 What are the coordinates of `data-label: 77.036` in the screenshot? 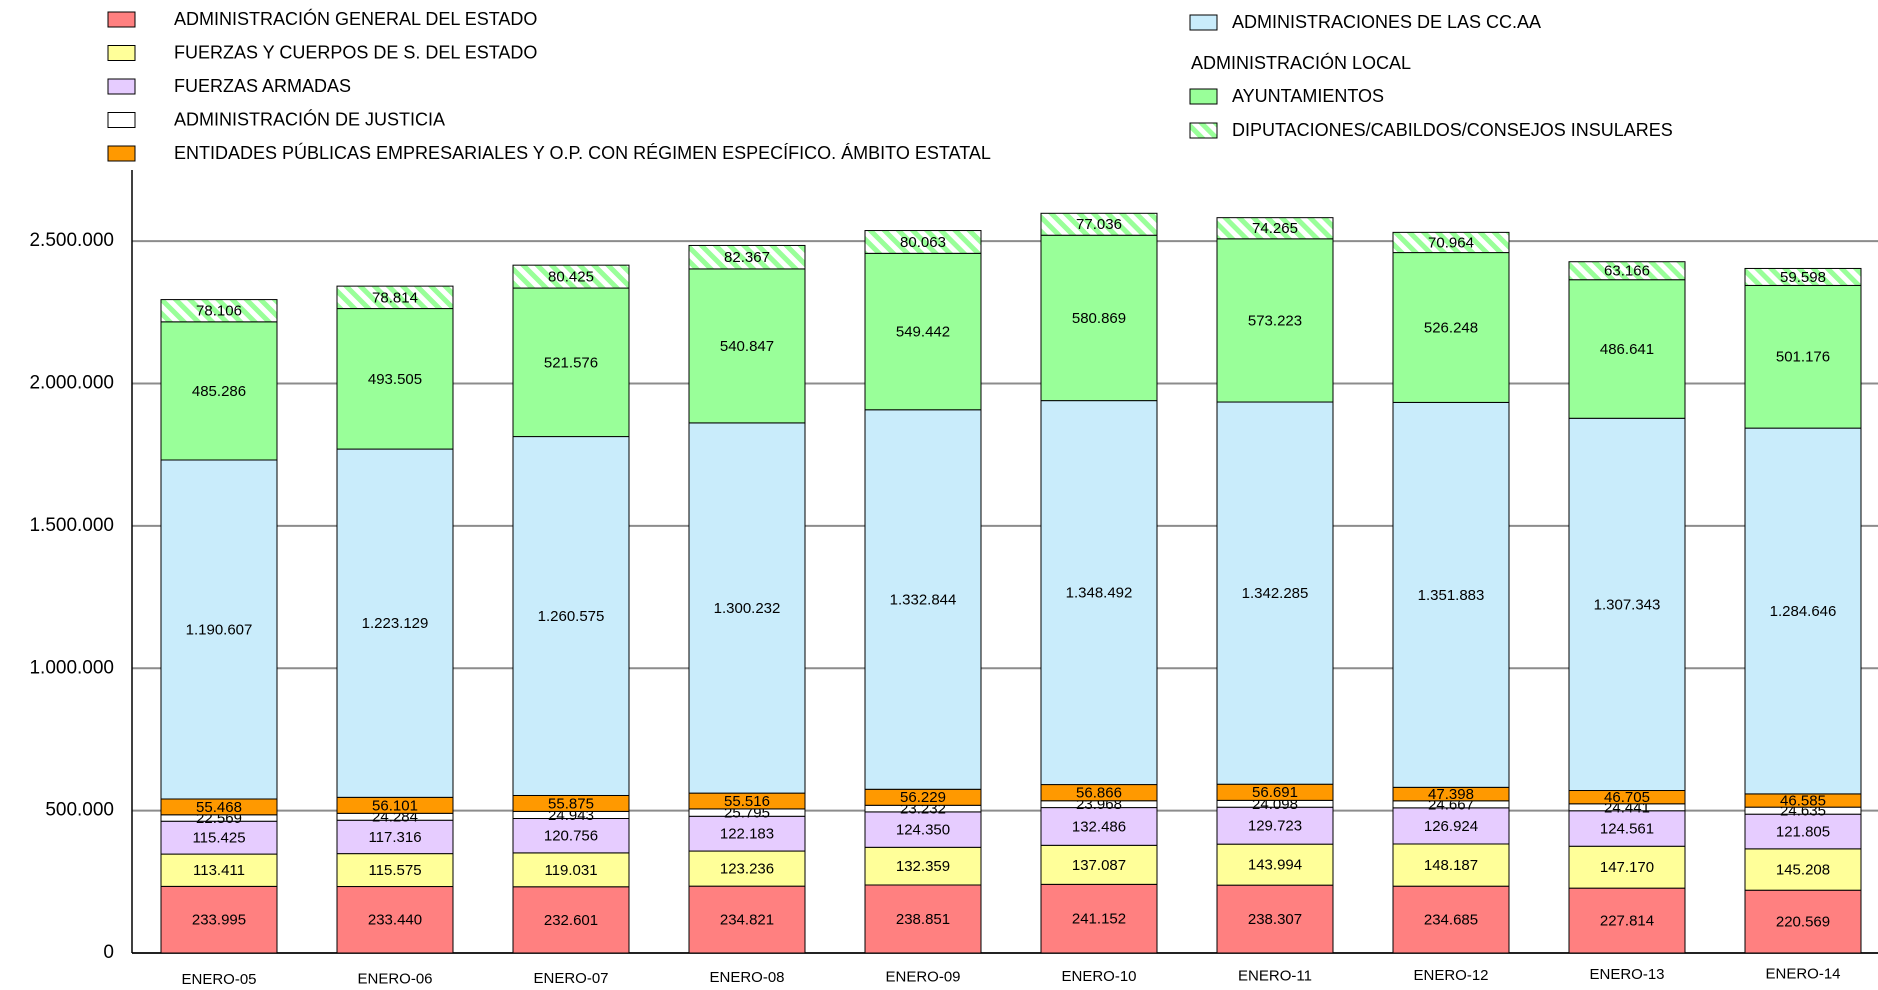 It's located at (1099, 224).